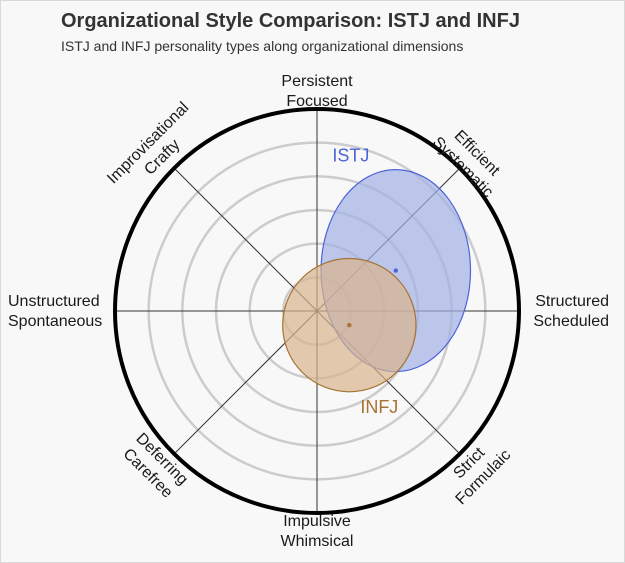 The width and height of the screenshot is (625, 563). I want to click on series-point-istj, so click(395, 270).